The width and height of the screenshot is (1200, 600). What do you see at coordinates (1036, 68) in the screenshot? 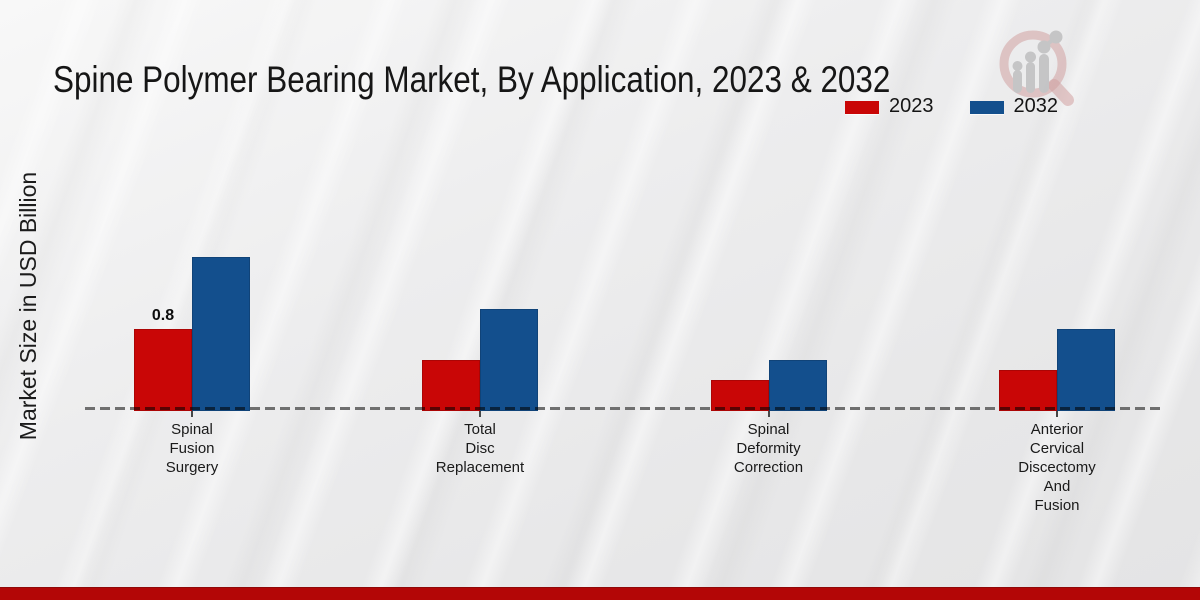
I see `magnifier-growth-chart-logo-icon` at bounding box center [1036, 68].